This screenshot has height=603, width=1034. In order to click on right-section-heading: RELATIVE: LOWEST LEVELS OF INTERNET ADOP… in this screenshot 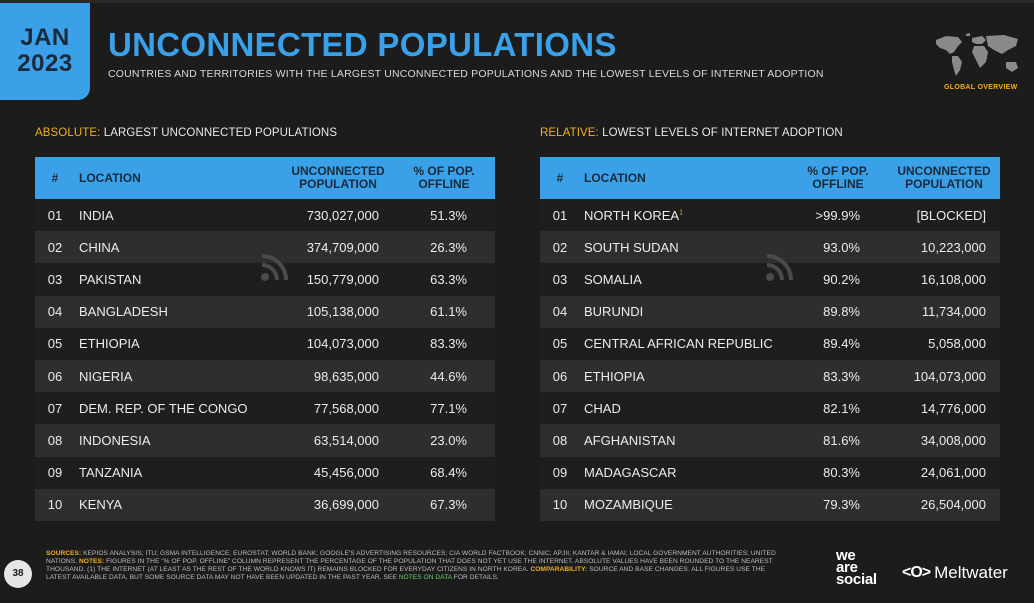, I will do `click(691, 133)`.